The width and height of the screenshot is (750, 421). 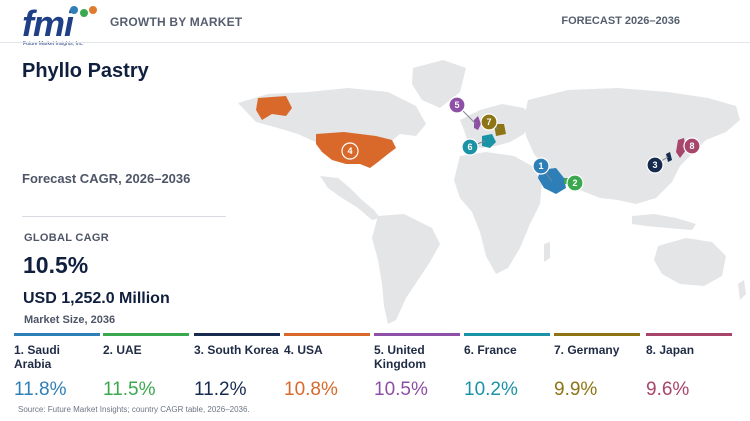 I want to click on country-card: 4. USA 10.8%, so click(x=327, y=367).